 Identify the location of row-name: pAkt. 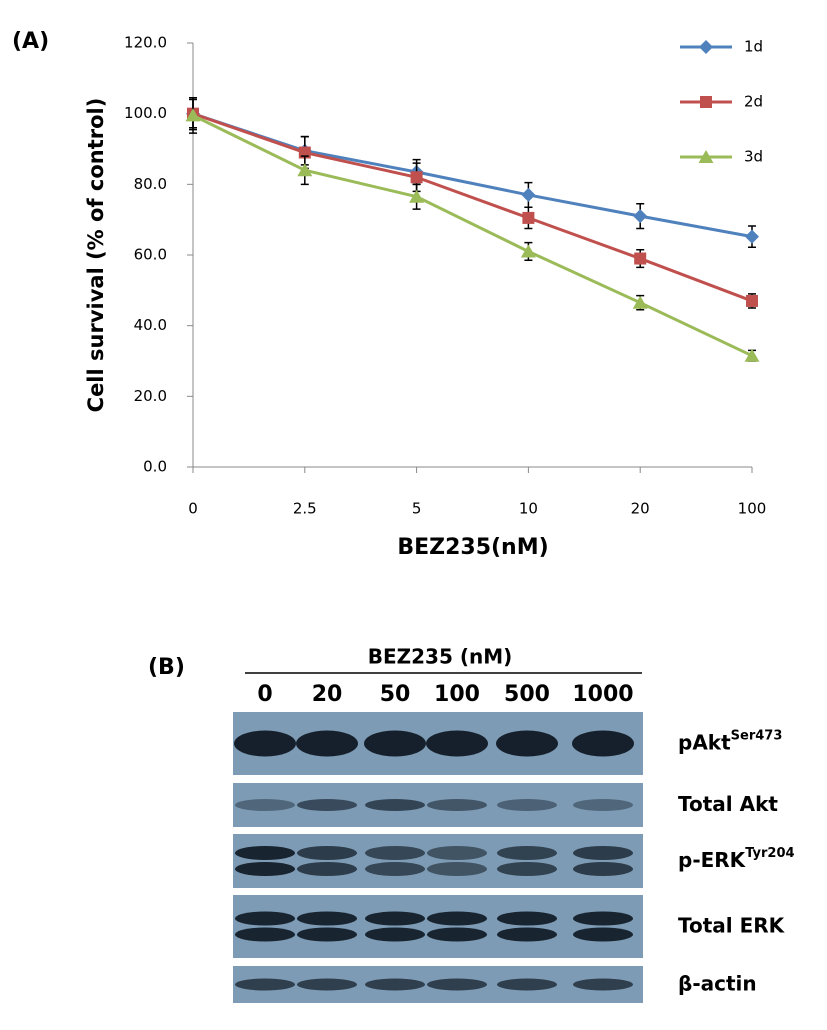
(704, 742).